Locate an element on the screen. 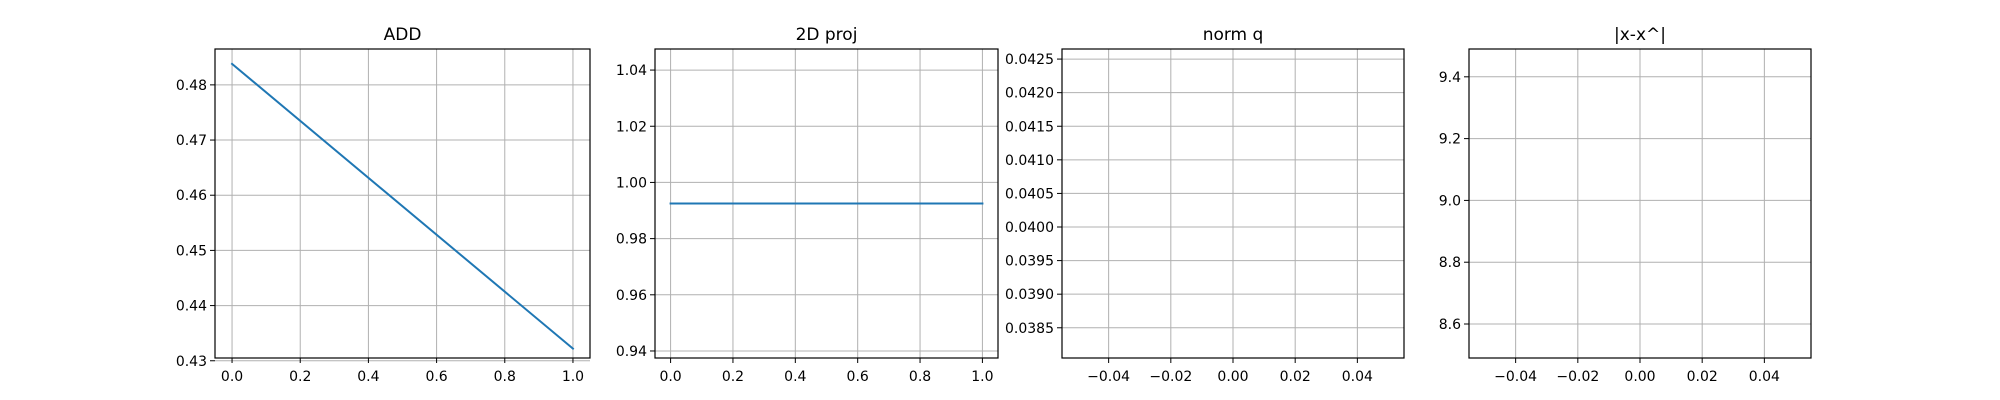  y-tick-label: 1.04 is located at coordinates (631, 71).